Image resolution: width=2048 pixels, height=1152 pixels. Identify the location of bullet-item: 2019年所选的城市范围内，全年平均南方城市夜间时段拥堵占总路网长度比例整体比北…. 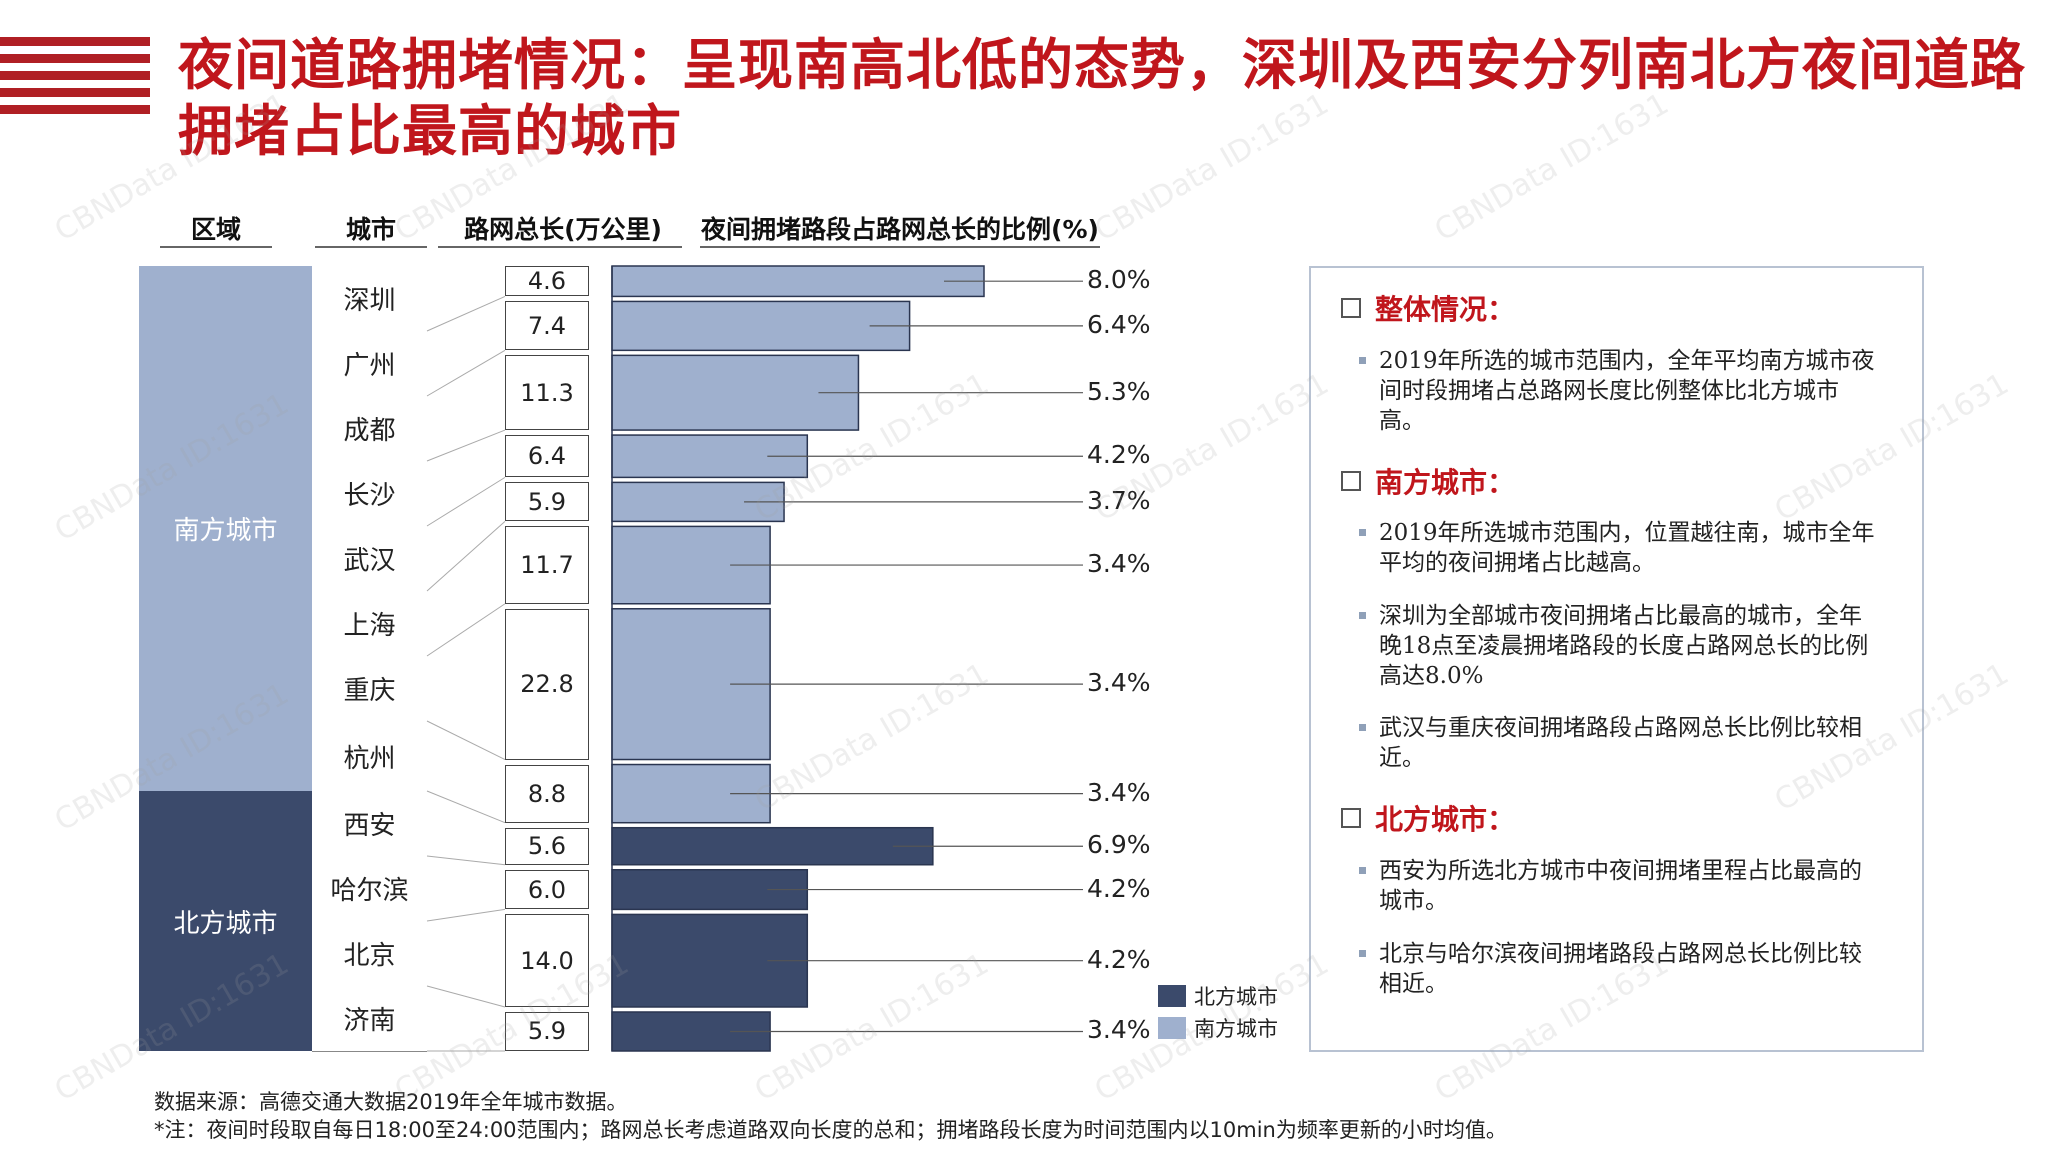
(1619, 391).